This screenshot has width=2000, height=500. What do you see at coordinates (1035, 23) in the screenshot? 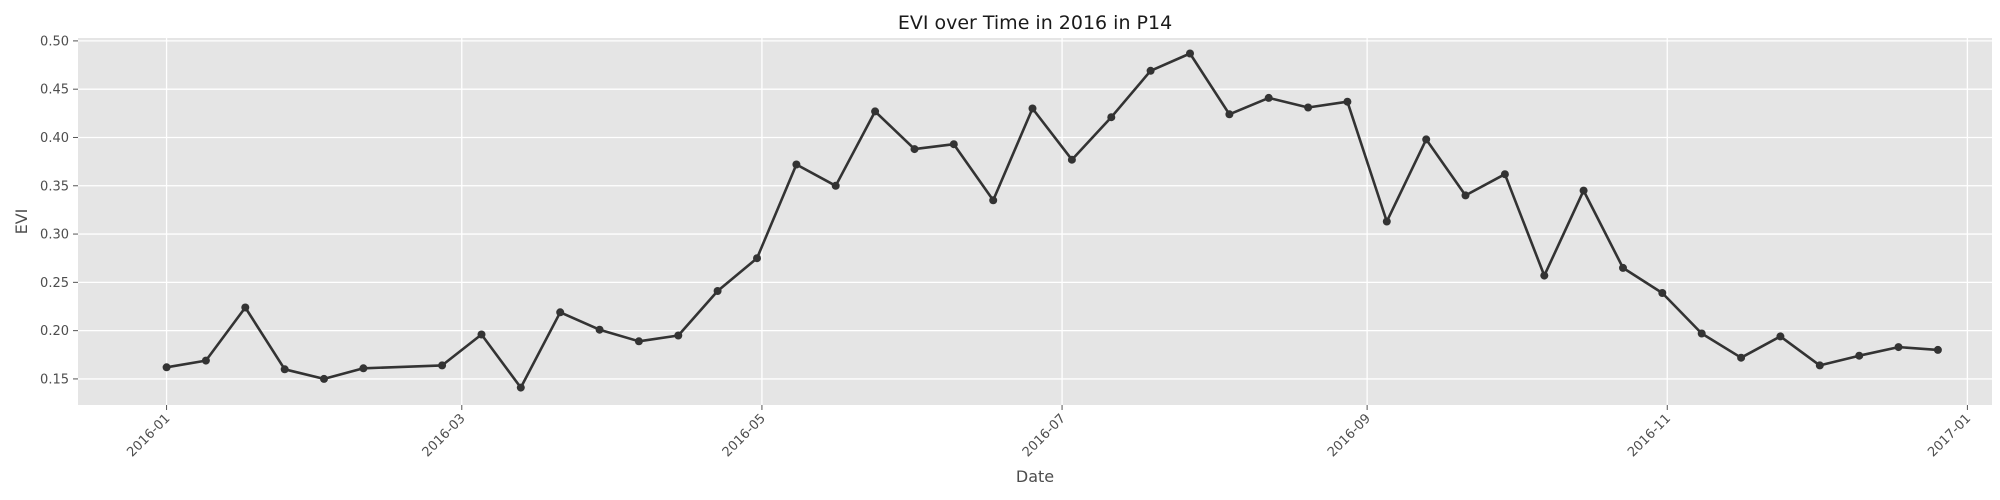
I see `chart-title: EVI over Time in 2016 in P14` at bounding box center [1035, 23].